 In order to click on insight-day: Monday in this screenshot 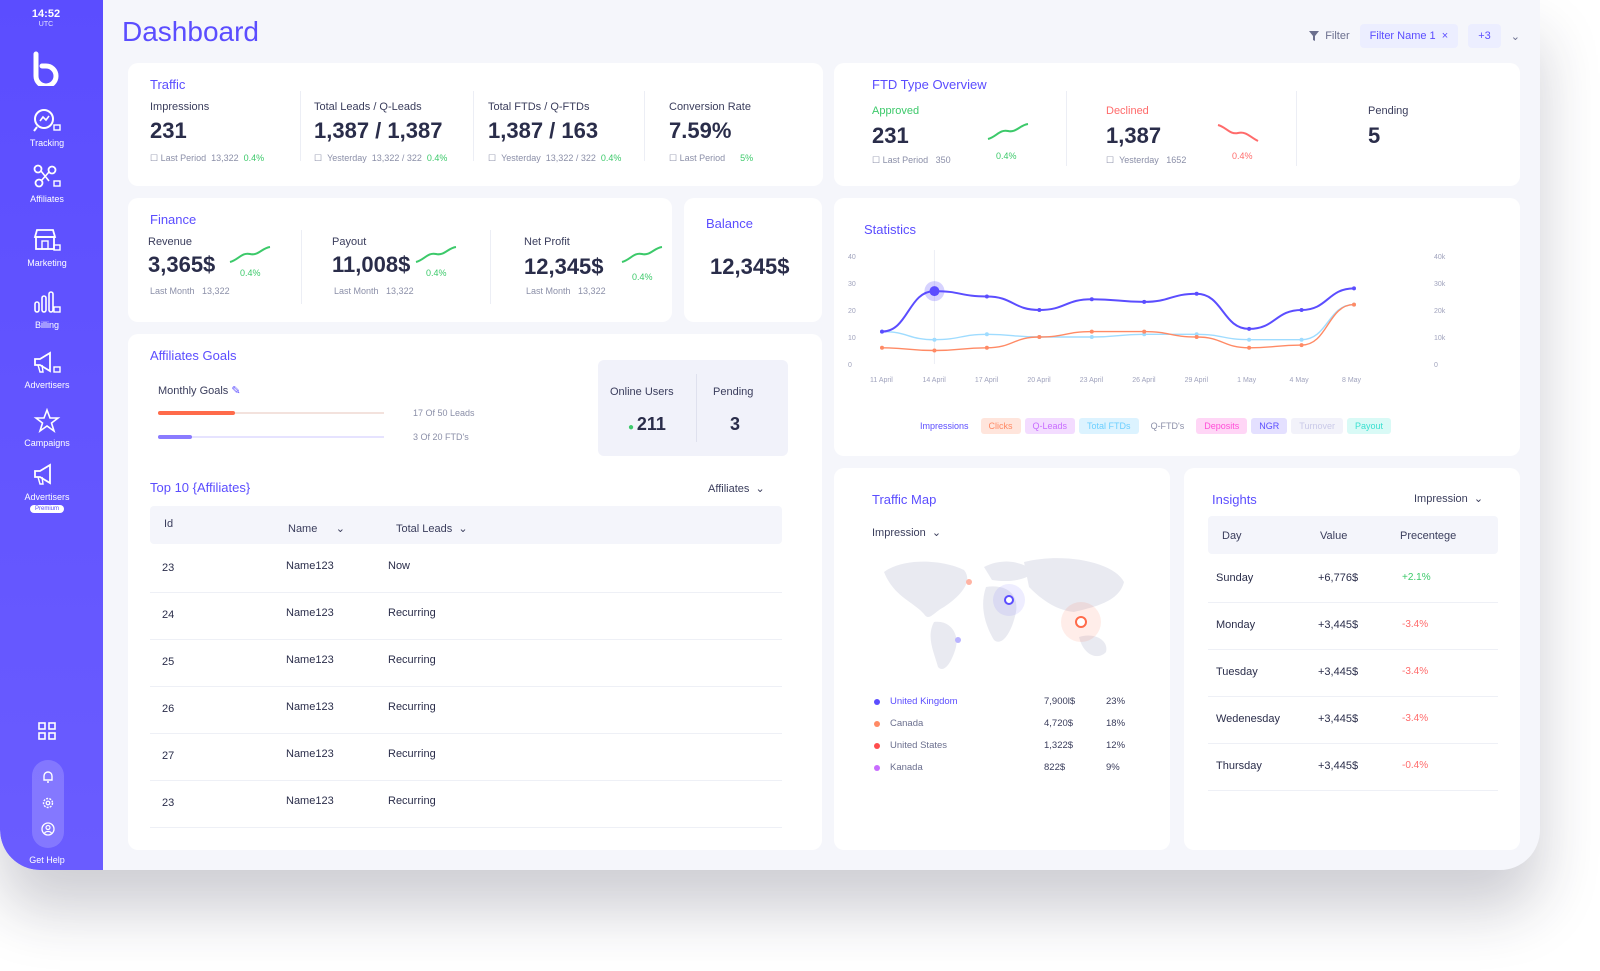, I will do `click(1236, 625)`.